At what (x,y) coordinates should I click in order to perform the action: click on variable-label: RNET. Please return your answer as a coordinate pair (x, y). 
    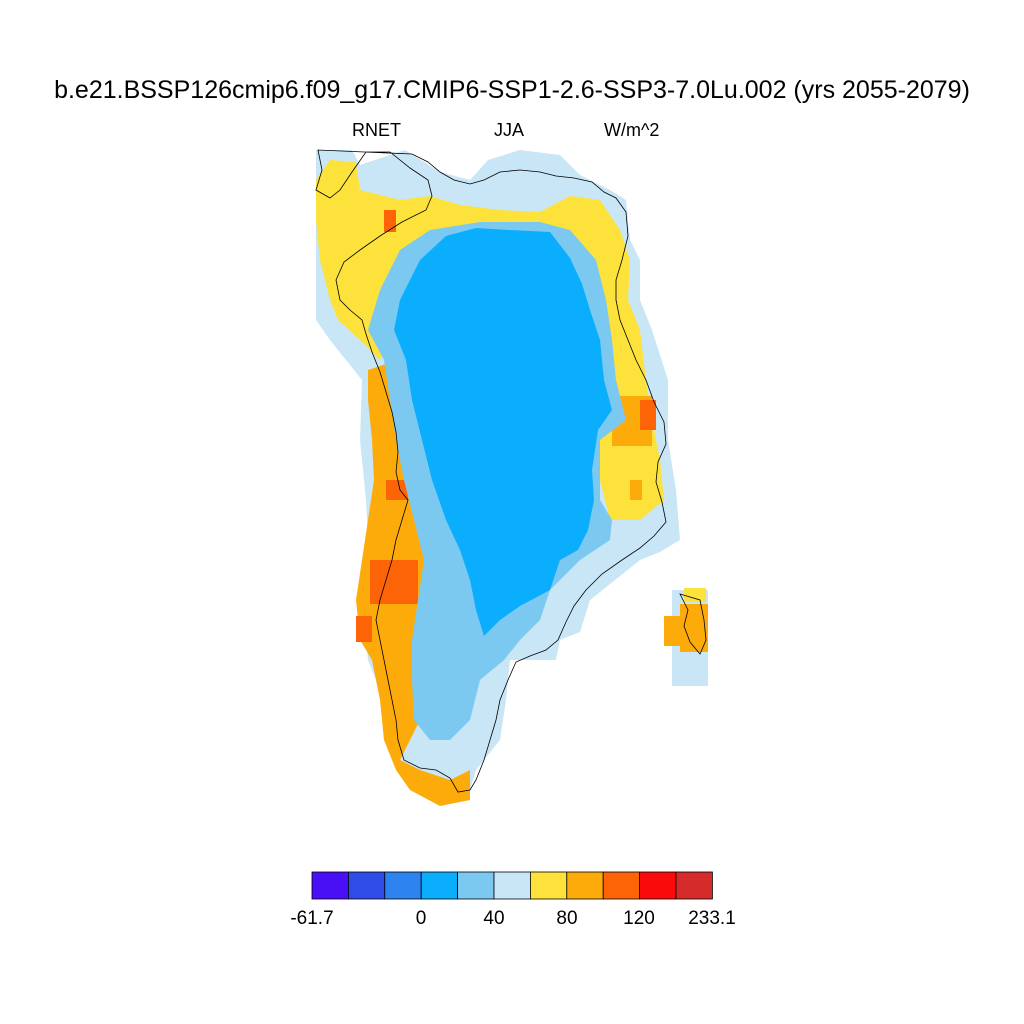
    Looking at the image, I should click on (376, 130).